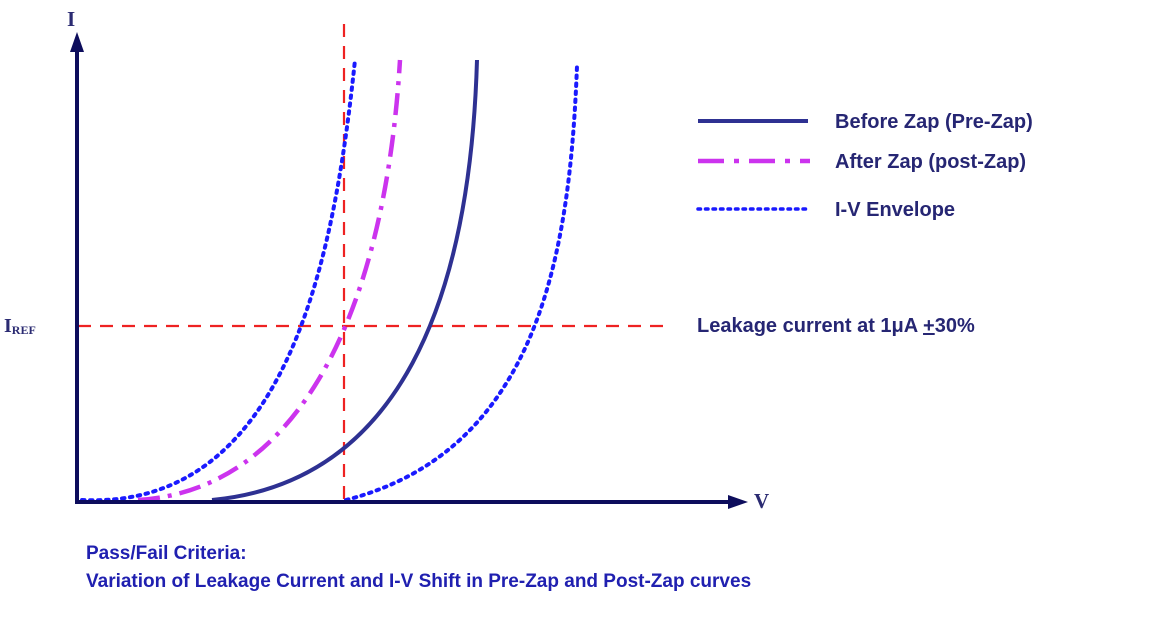  What do you see at coordinates (761, 501) in the screenshot?
I see `x-axis-label: V` at bounding box center [761, 501].